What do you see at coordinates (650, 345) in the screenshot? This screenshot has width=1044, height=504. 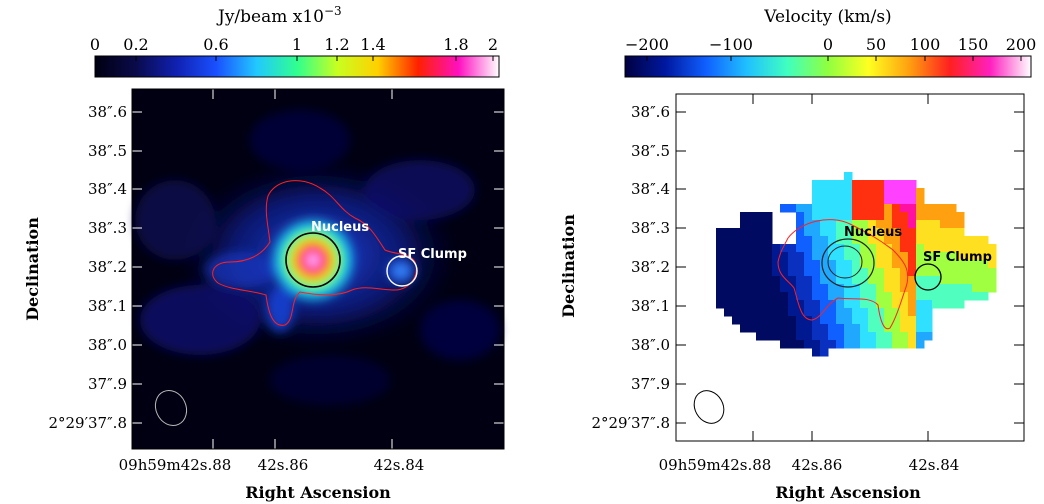 I see `right-dec-tick-label: 38″.0` at bounding box center [650, 345].